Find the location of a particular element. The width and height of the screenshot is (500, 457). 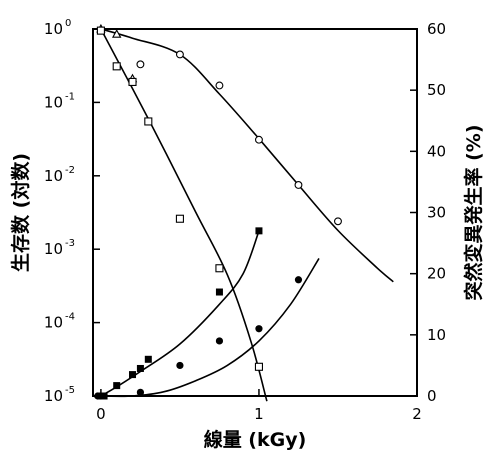

right-y-axis-title: 突然変異発生率 (%) is located at coordinates (473, 212).